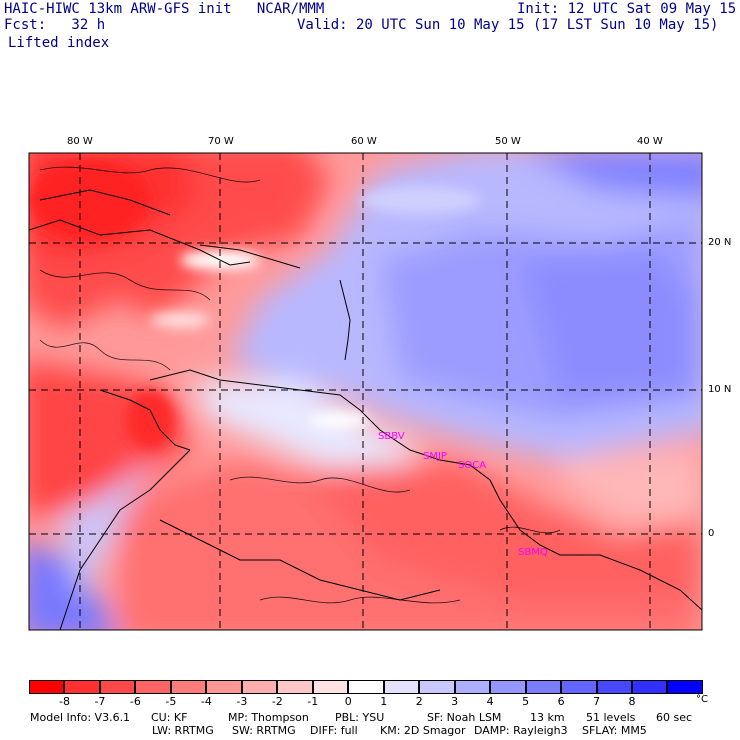 This screenshot has width=740, height=740. What do you see at coordinates (164, 9) in the screenshot?
I see `map-title: HAIC-HIWC 13km ARW-GFS init NCAR/MMM` at bounding box center [164, 9].